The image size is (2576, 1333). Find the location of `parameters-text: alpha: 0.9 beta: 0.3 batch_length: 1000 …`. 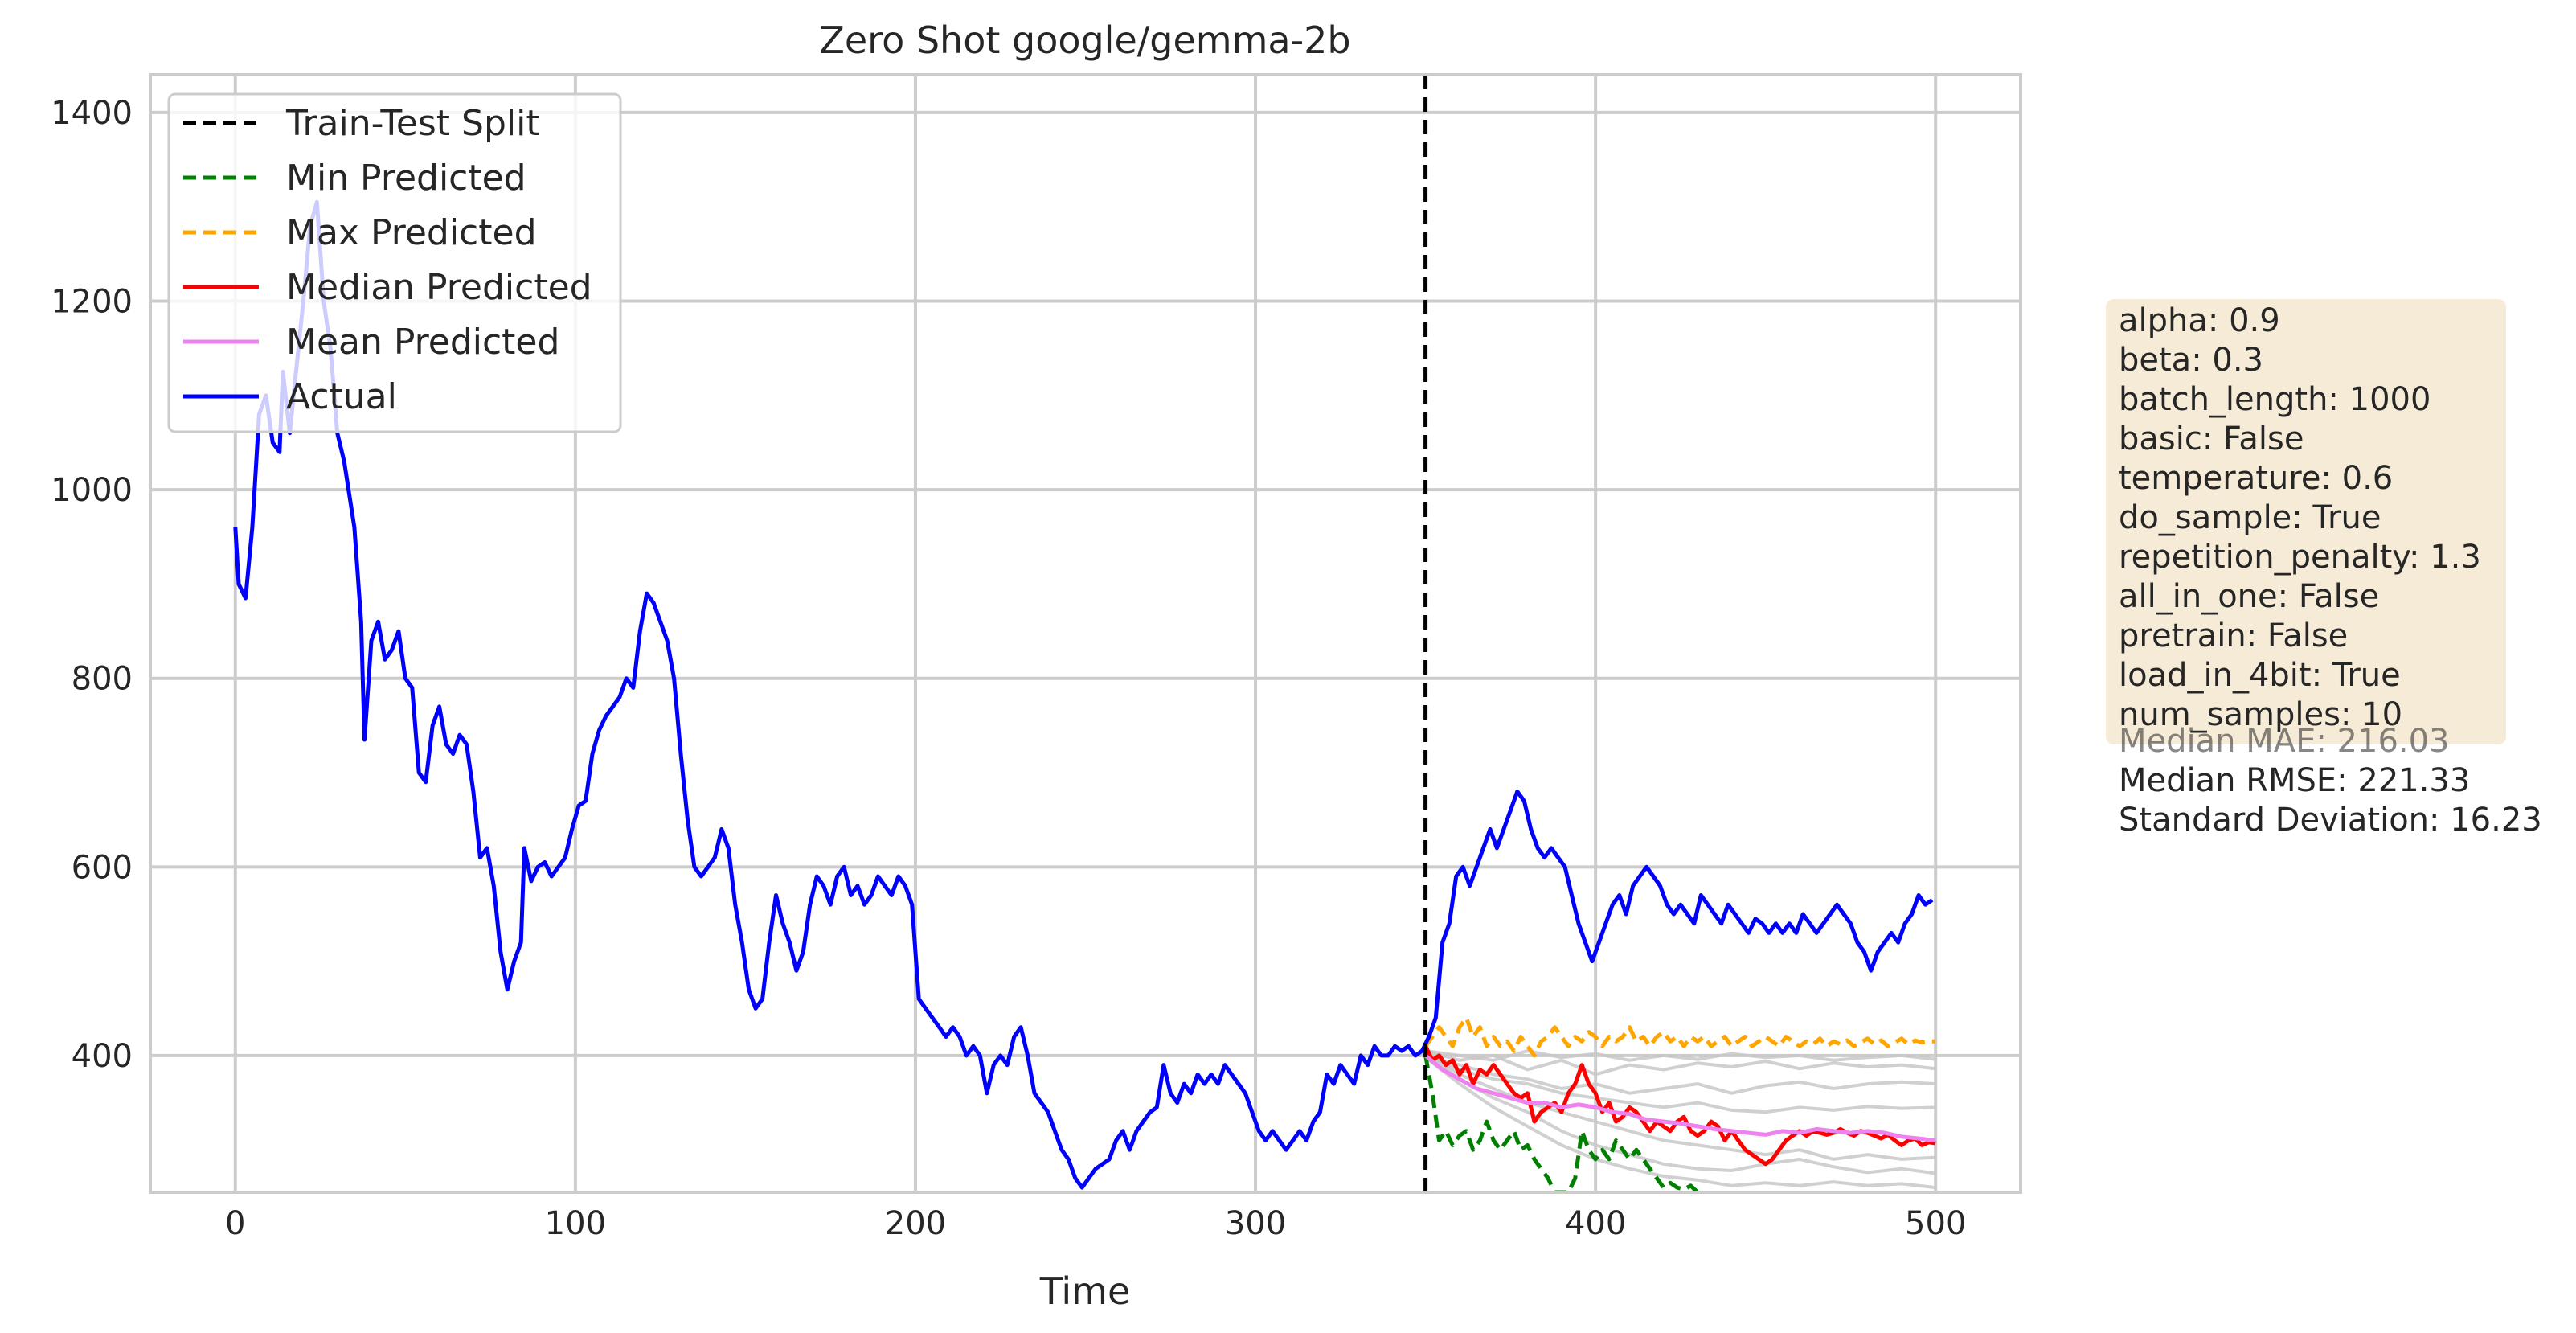

parameters-text: alpha: 0.9 beta: 0.3 batch_length: 1000 … is located at coordinates (2300, 518).